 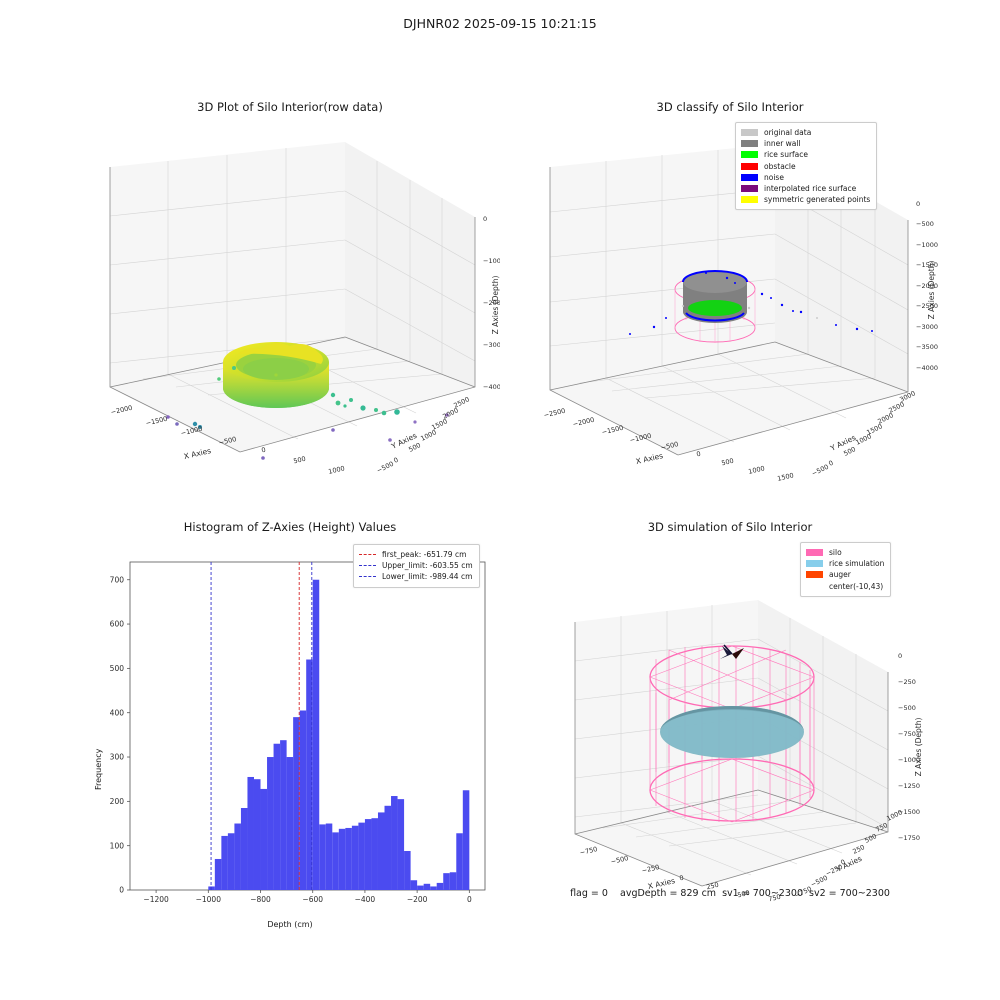 What do you see at coordinates (339, 734) in the screenshot?
I see `histogram-bars` at bounding box center [339, 734].